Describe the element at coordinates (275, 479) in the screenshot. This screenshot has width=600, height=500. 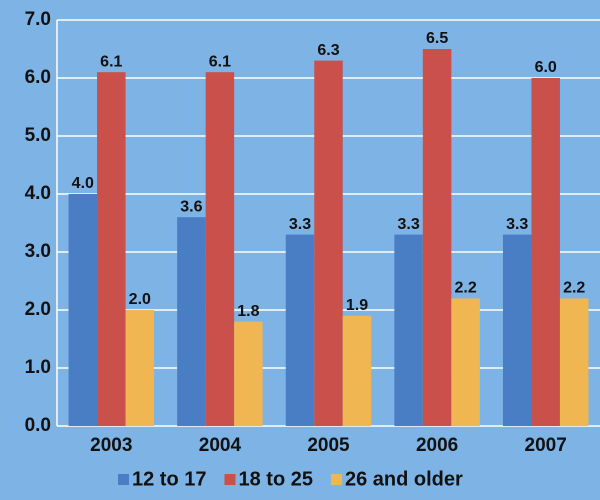
I see `legend-label: 18 to 25` at that location.